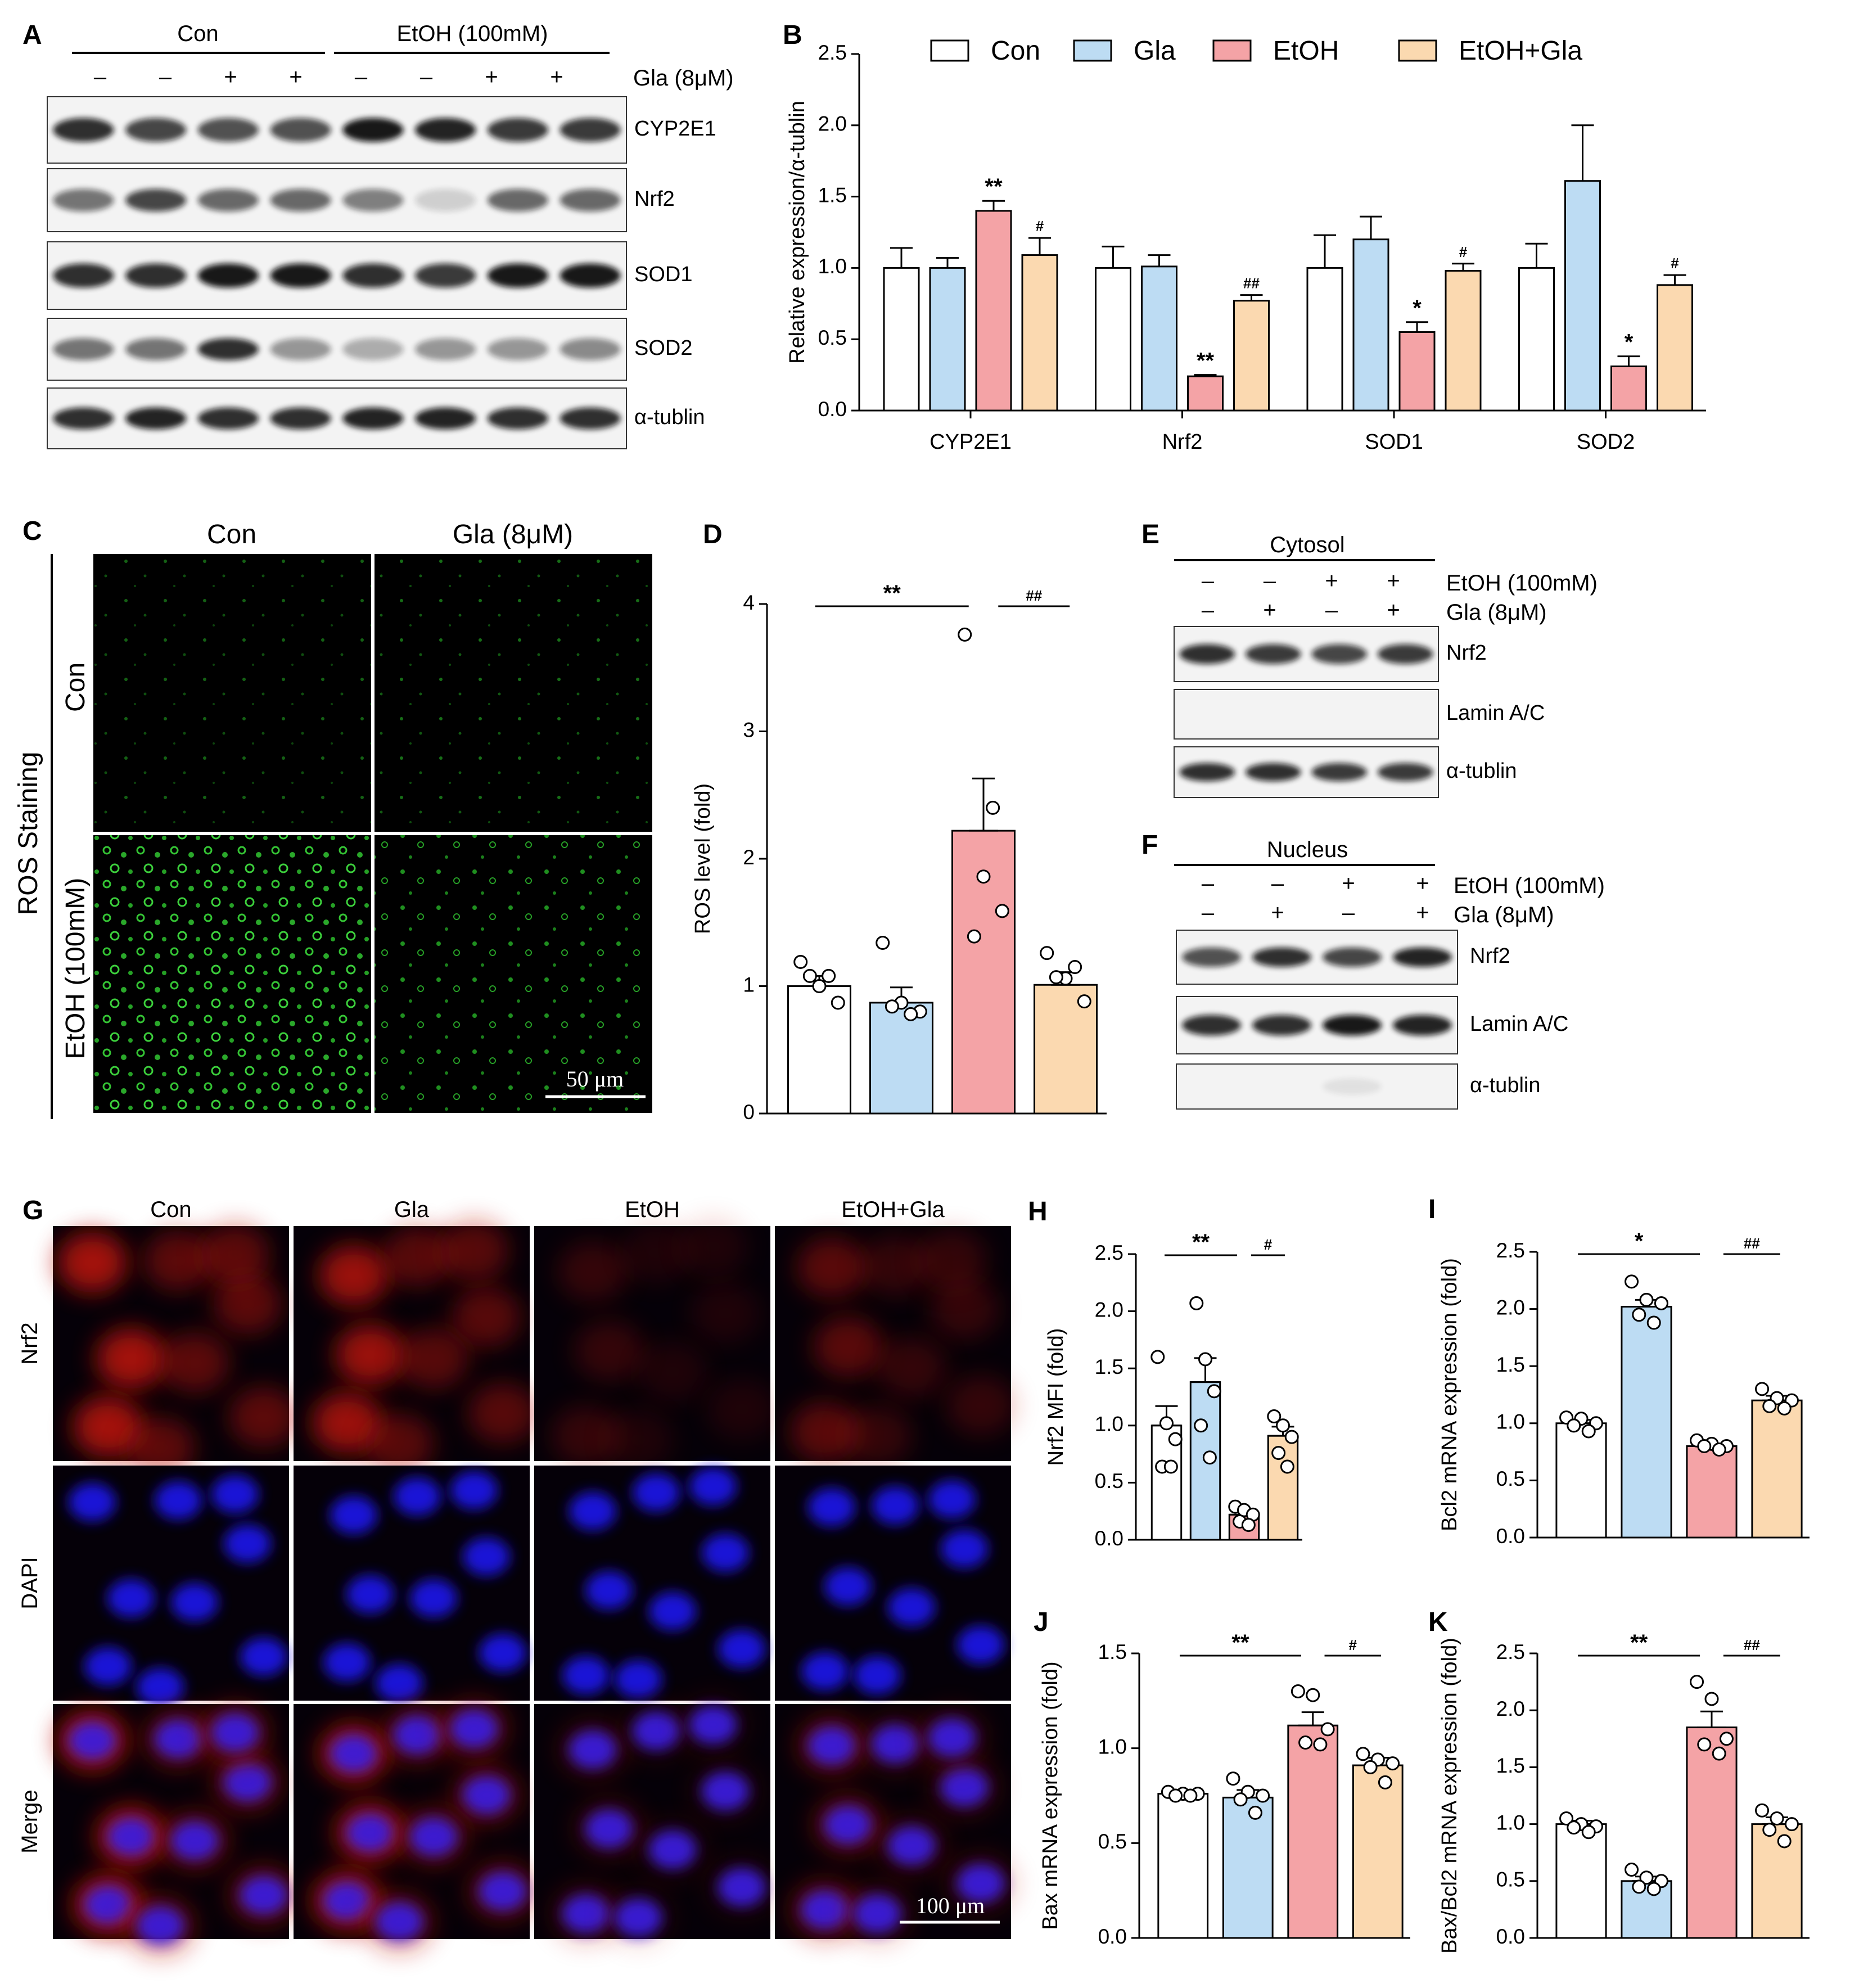 The width and height of the screenshot is (1850, 1988). Describe the element at coordinates (1394, 581) in the screenshot. I see `etoh-sign: +` at that location.